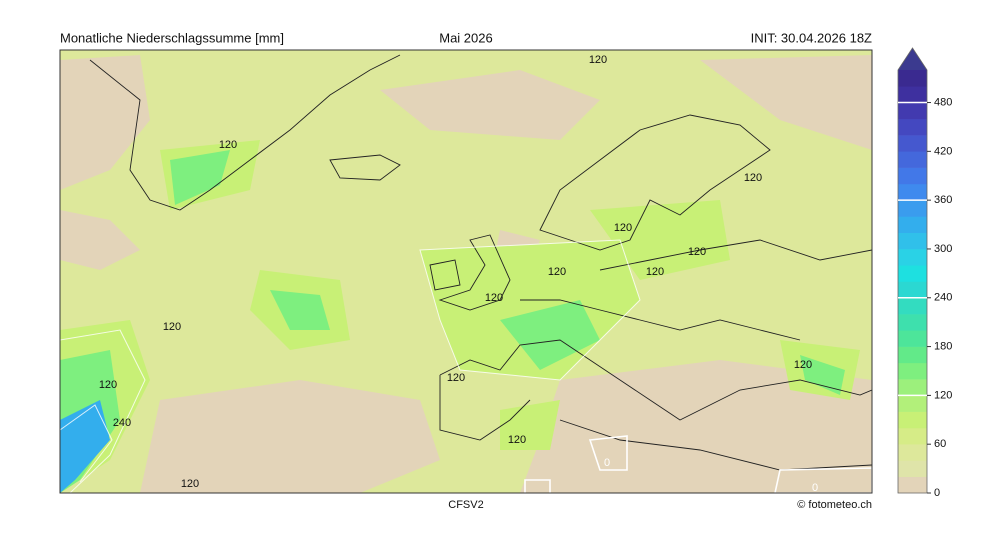  What do you see at coordinates (940, 444) in the screenshot?
I see `colorbar-tick-label: 60` at bounding box center [940, 444].